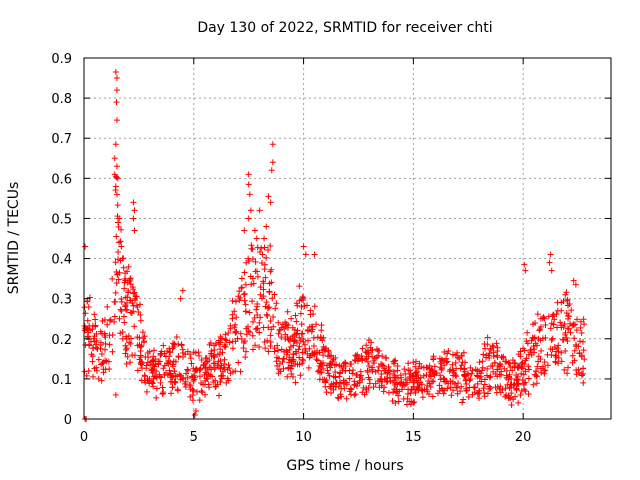 This screenshot has width=640, height=480. I want to click on y-tick-label: 0.3, so click(61, 300).